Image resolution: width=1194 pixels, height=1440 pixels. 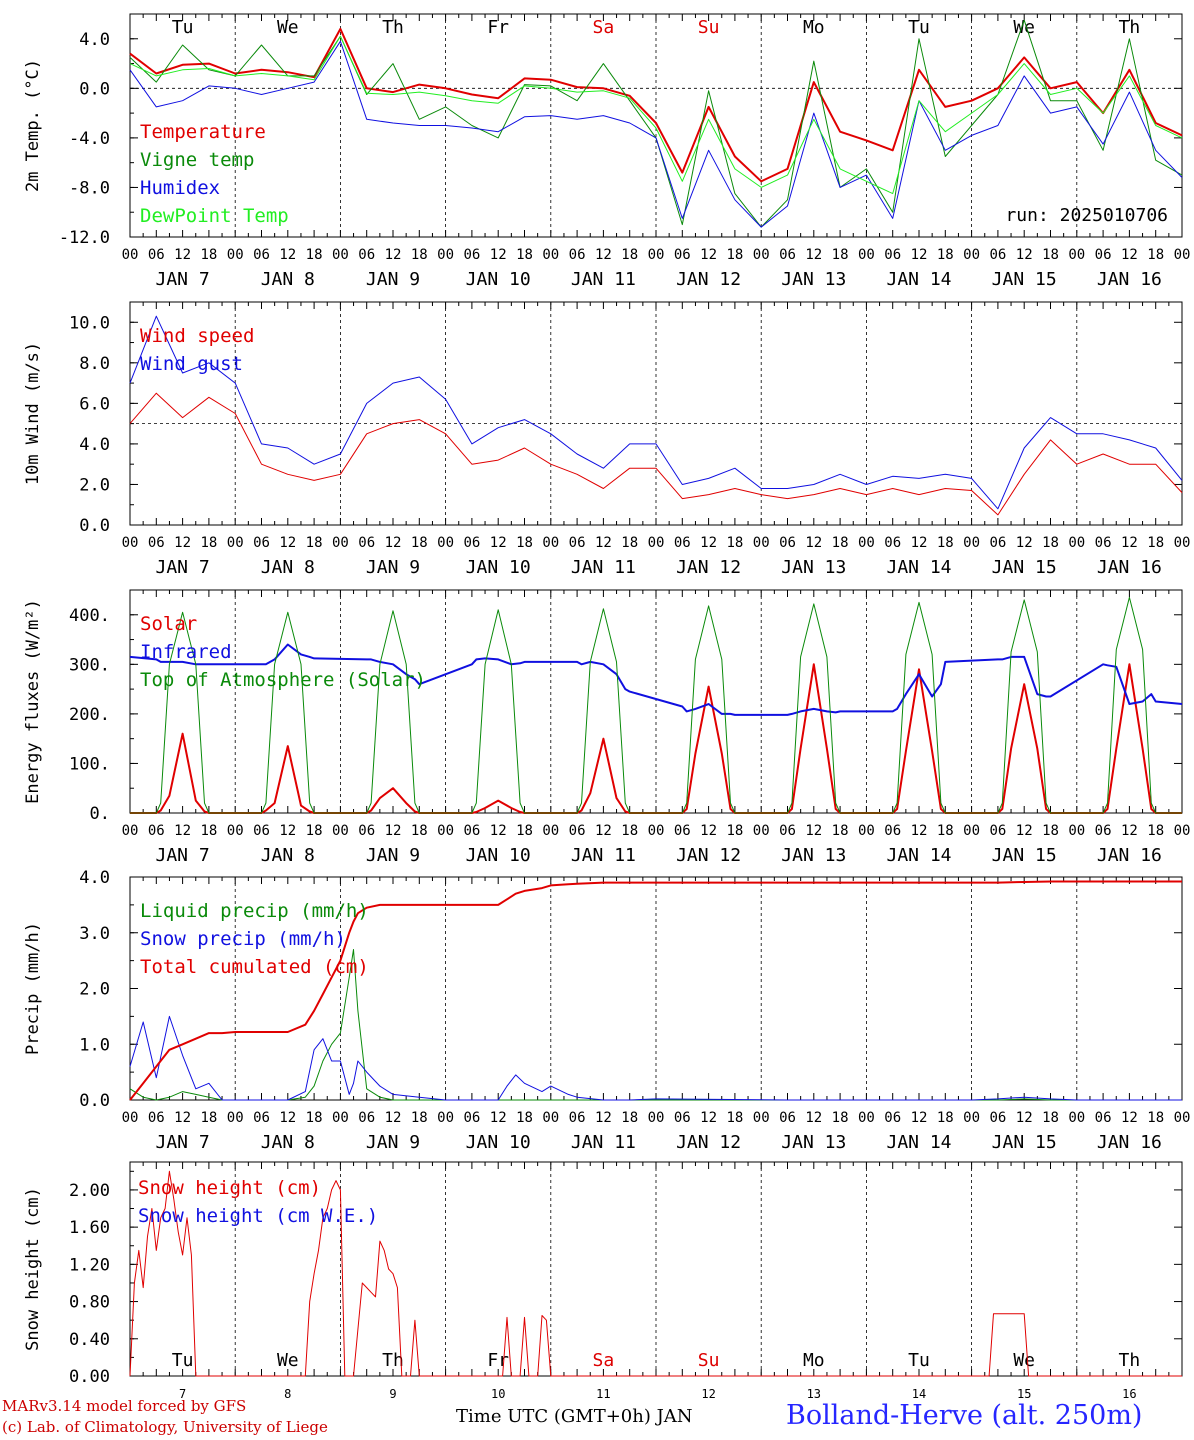 I want to click on y-tick-label: 0.0, so click(x=94, y=1101).